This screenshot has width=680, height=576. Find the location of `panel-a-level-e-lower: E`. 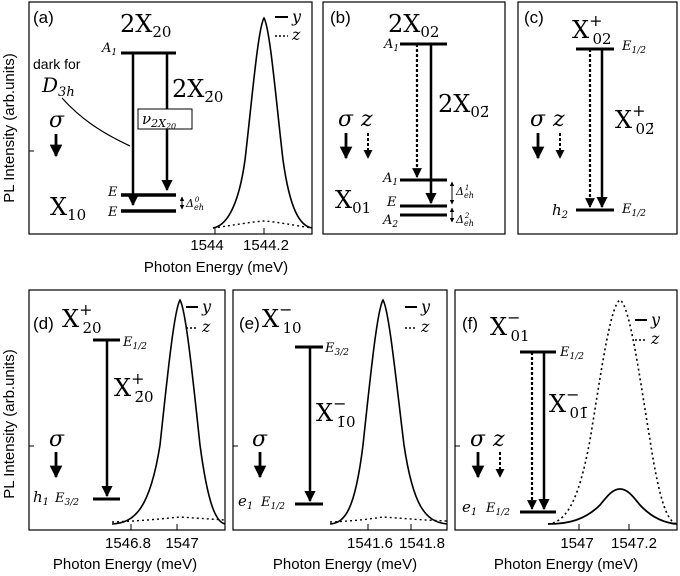

panel-a-level-e-lower: E is located at coordinates (112, 212).